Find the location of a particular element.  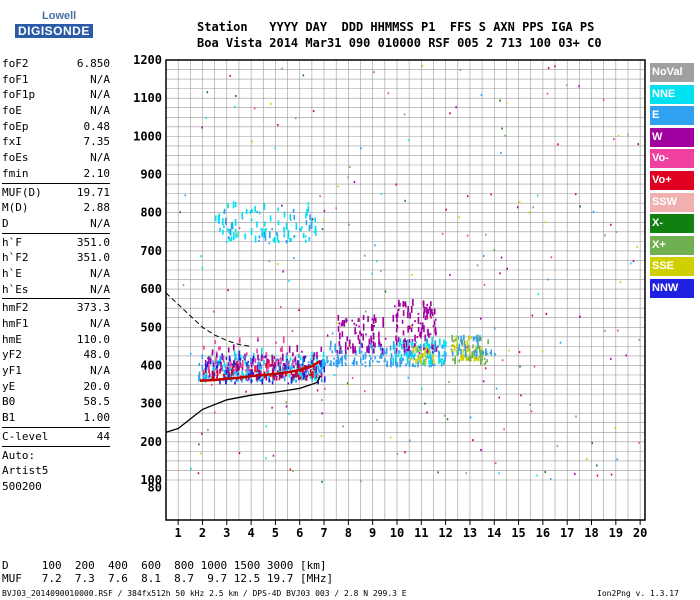

param-value: 58.5 is located at coordinates (97, 402).